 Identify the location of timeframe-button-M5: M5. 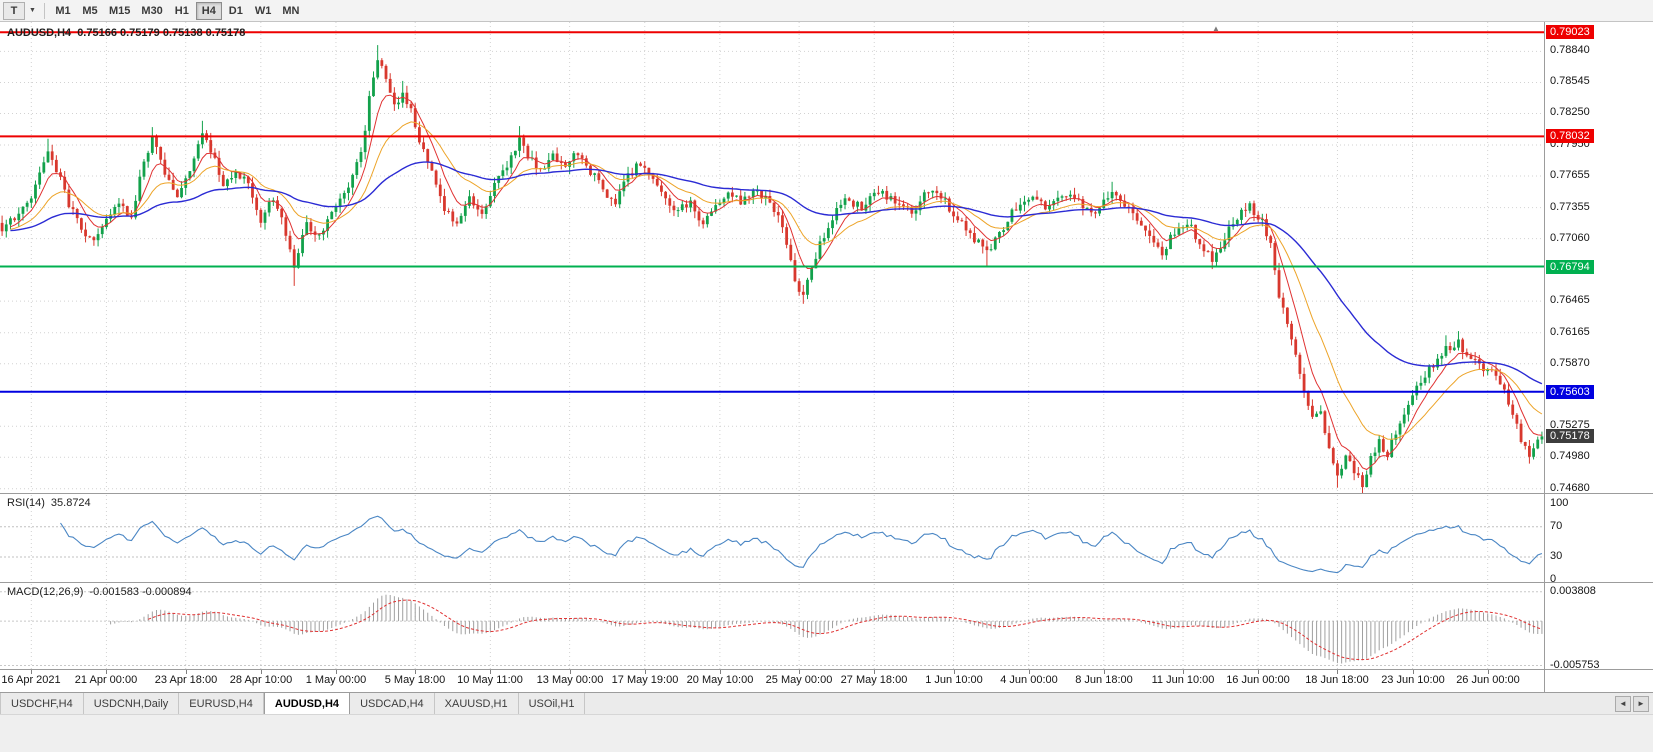
(90, 10).